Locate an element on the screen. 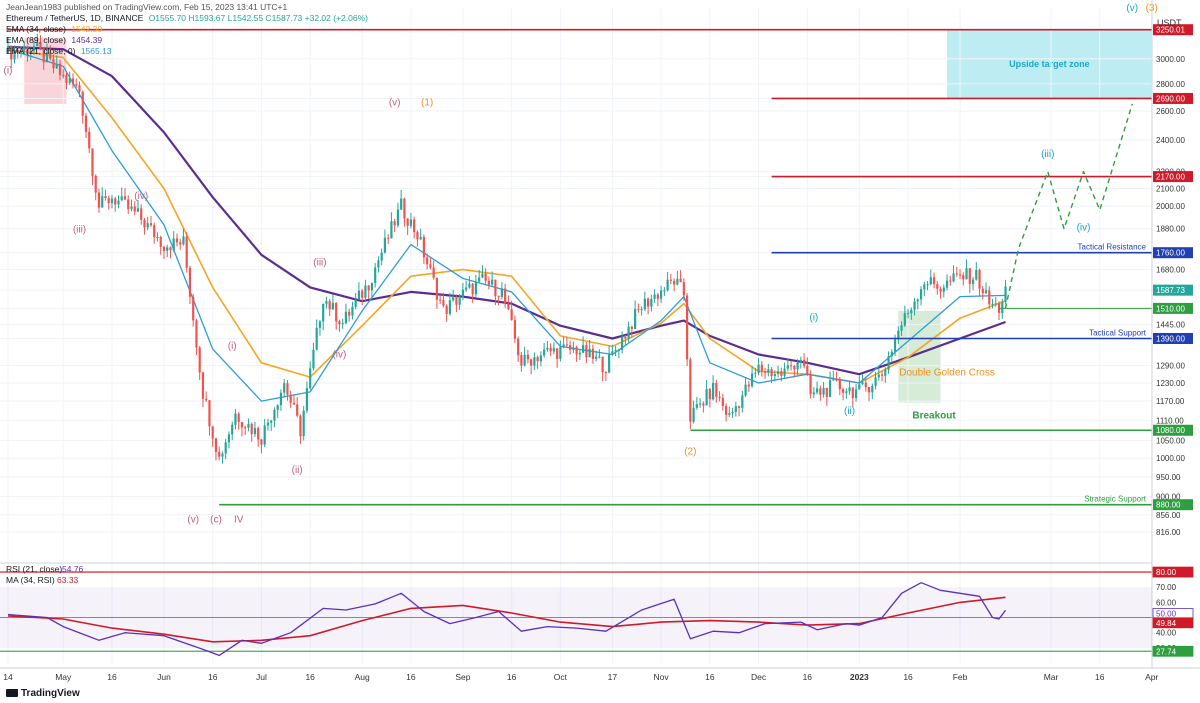 The width and height of the screenshot is (1200, 703). time-tick-label: Aug is located at coordinates (362, 677).